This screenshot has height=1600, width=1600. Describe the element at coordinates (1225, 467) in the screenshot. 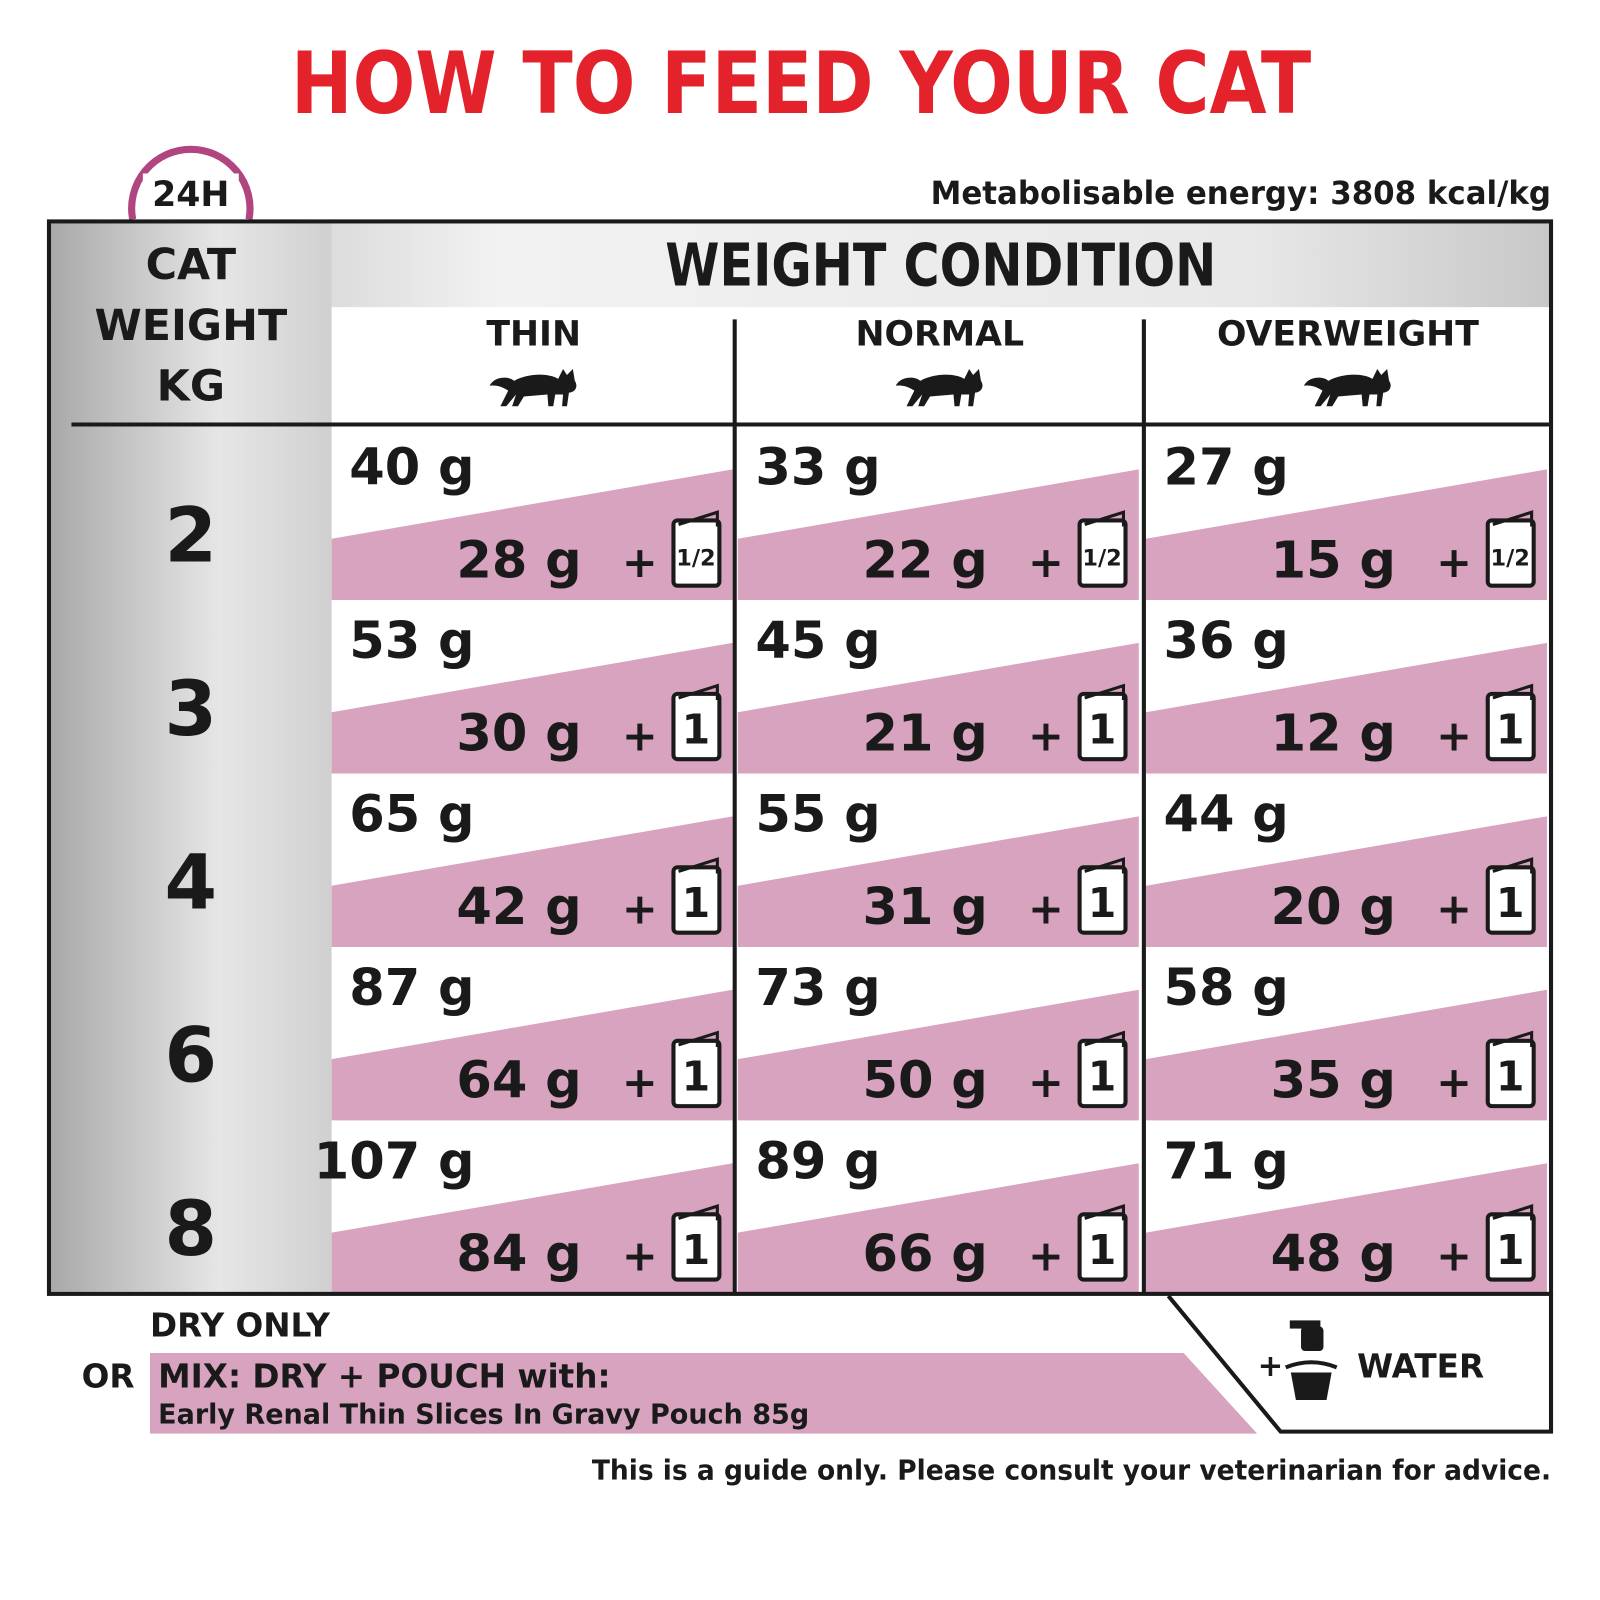

I see `dry-amount: 27 g` at that location.